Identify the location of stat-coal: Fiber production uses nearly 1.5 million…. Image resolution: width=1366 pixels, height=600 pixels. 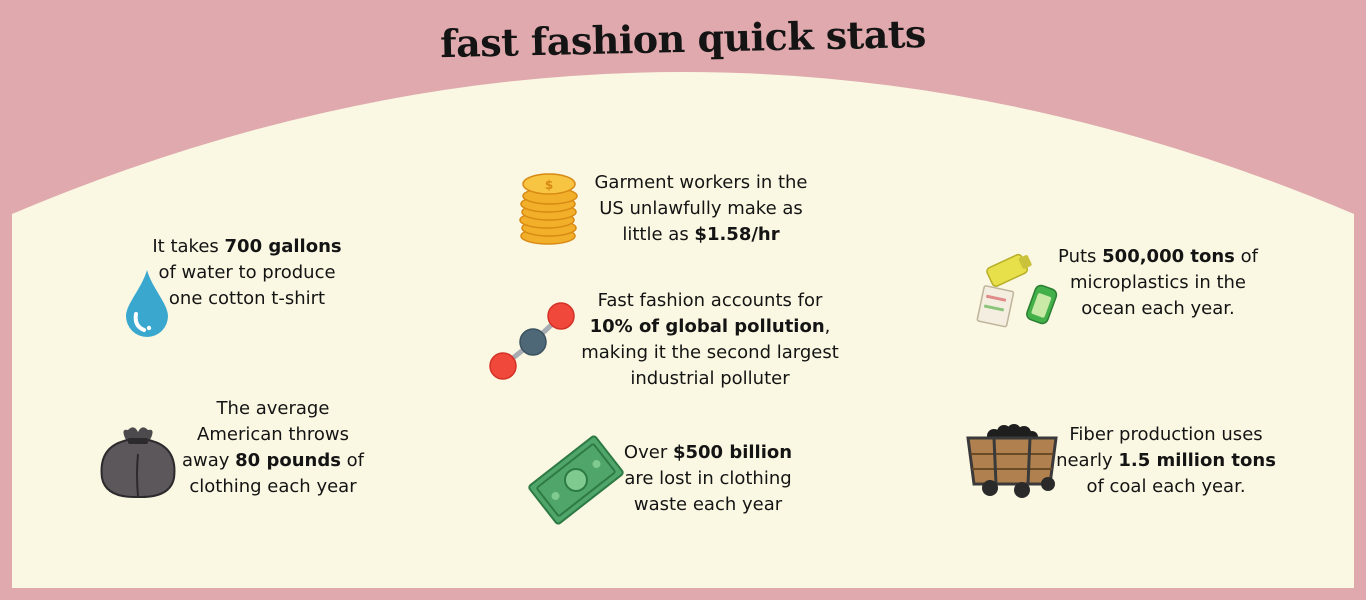
(1166, 460).